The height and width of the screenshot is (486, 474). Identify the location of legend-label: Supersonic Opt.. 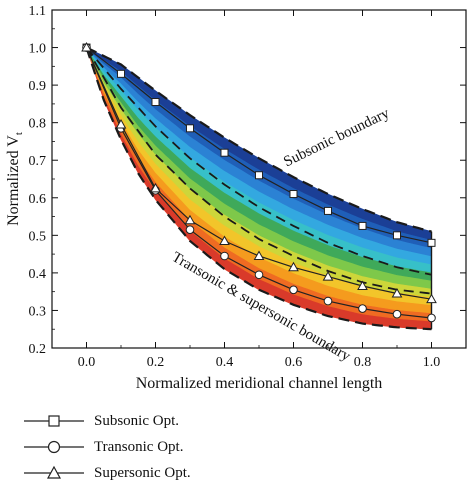
(142, 472).